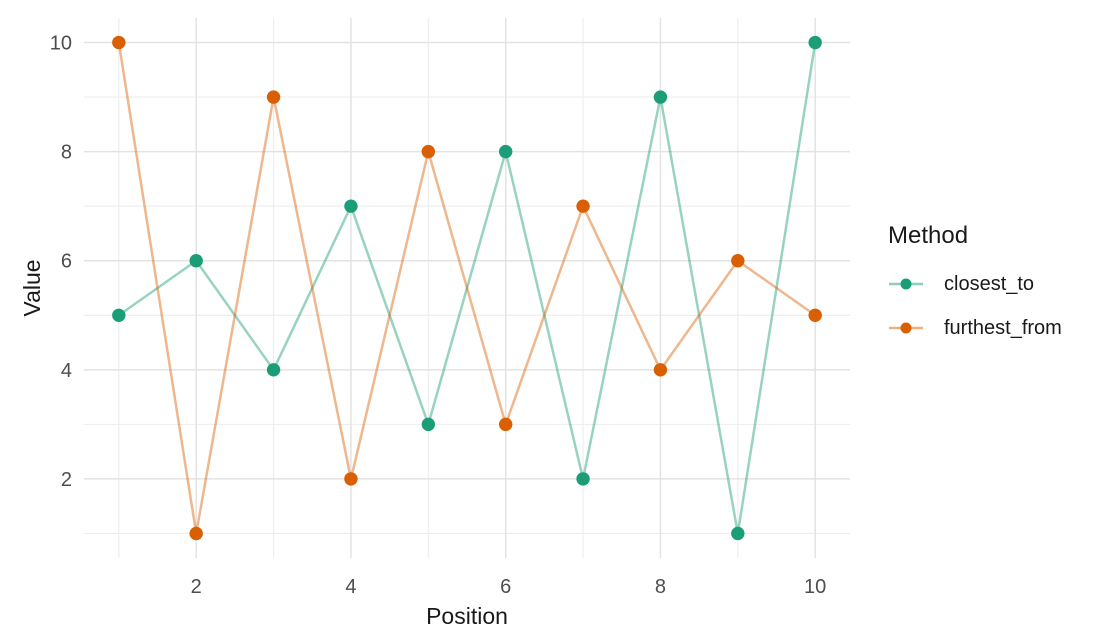  I want to click on legend: Method closest_to furthest_from, so click(975, 286).